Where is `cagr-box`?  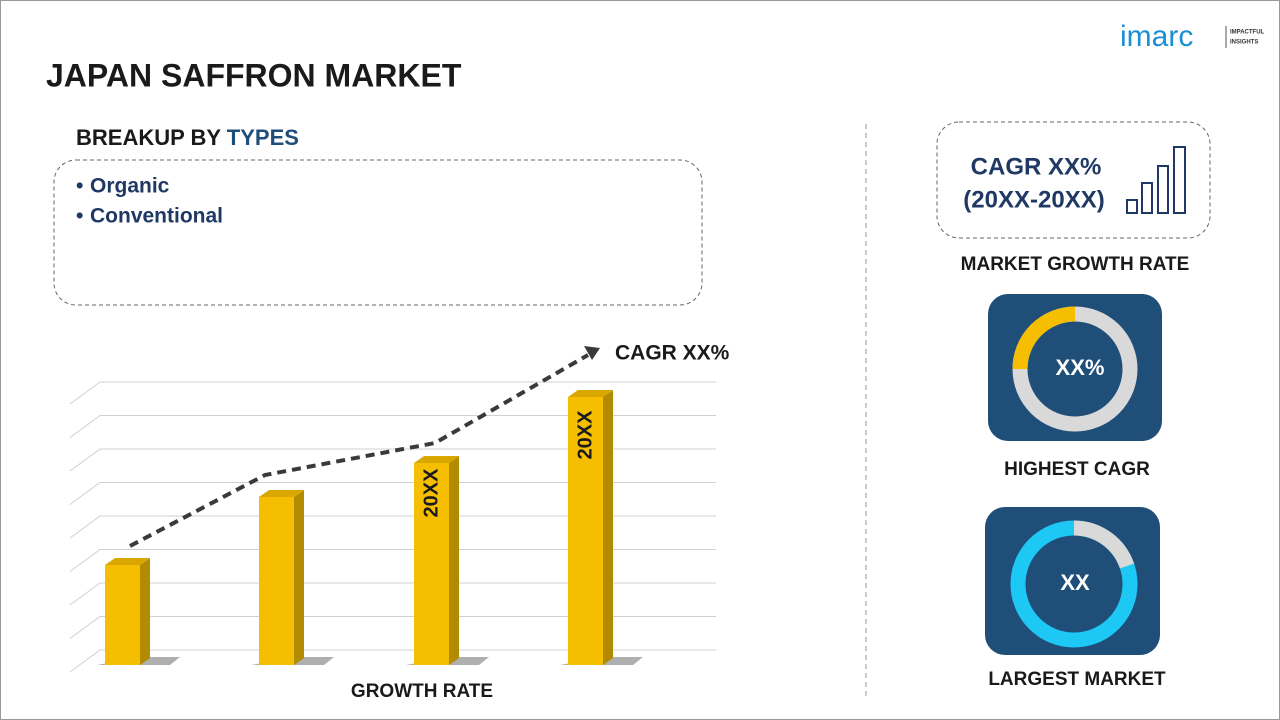 cagr-box is located at coordinates (1073, 180).